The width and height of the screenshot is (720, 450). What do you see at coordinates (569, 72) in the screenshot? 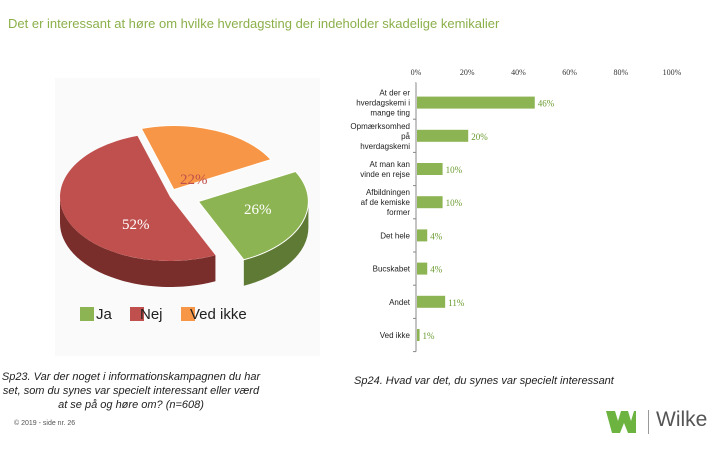
I see `bar-tick-label: 60%` at bounding box center [569, 72].